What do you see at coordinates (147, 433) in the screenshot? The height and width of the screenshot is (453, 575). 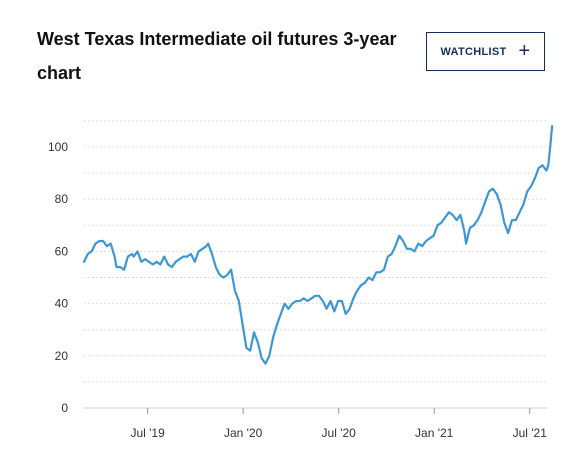 I see `x-tick-label: Jul '19` at bounding box center [147, 433].